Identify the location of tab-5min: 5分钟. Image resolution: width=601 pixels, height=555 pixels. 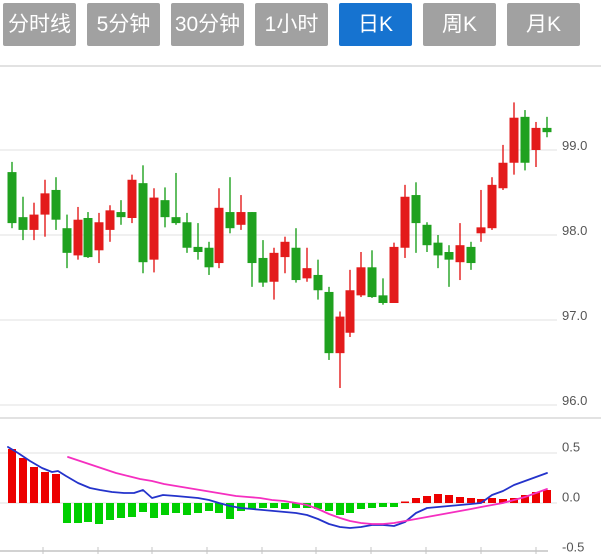
(123, 24).